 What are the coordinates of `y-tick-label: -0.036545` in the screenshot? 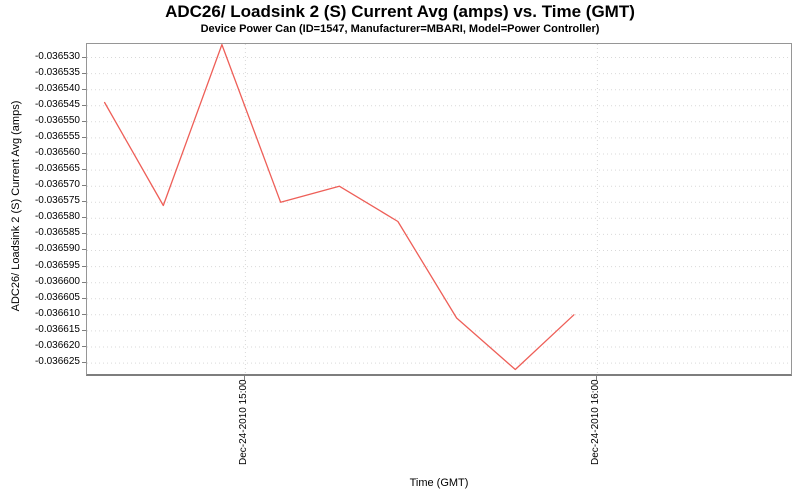 It's located at (57, 104).